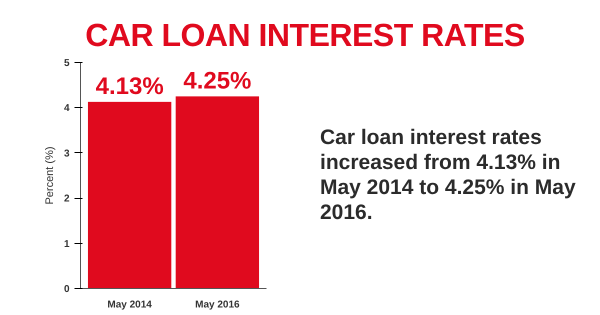 The width and height of the screenshot is (600, 315). What do you see at coordinates (130, 86) in the screenshot?
I see `data-label: 4.13%` at bounding box center [130, 86].